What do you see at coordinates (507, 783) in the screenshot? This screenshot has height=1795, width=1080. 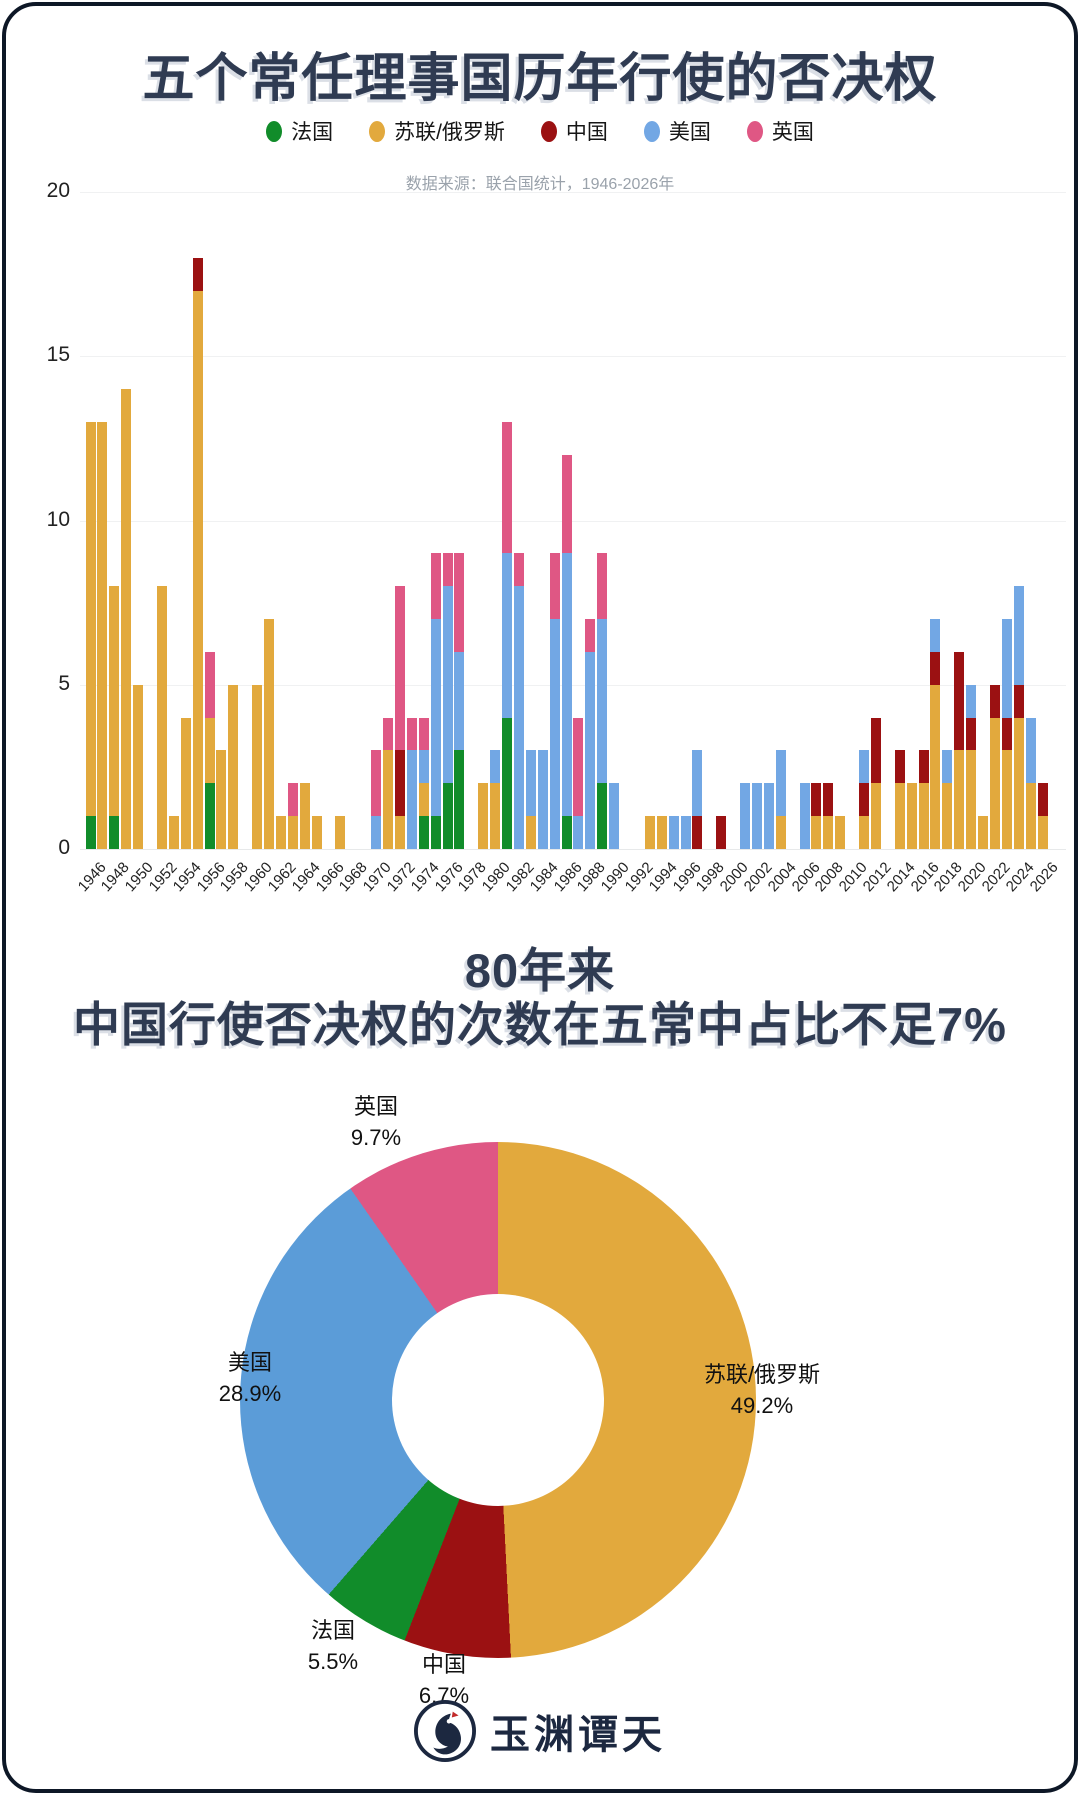 I see `bar-segment-1981-france` at bounding box center [507, 783].